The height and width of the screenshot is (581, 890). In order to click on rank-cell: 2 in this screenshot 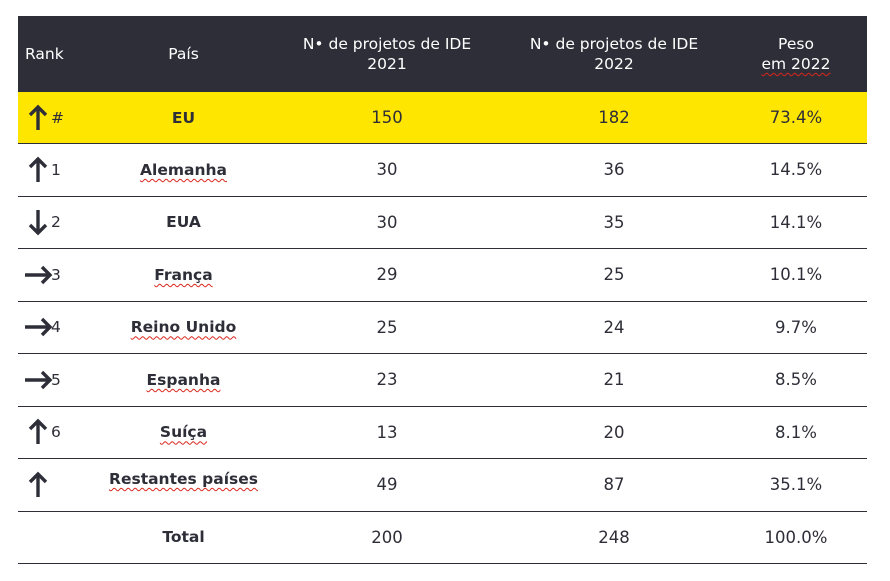, I will do `click(57, 222)`.